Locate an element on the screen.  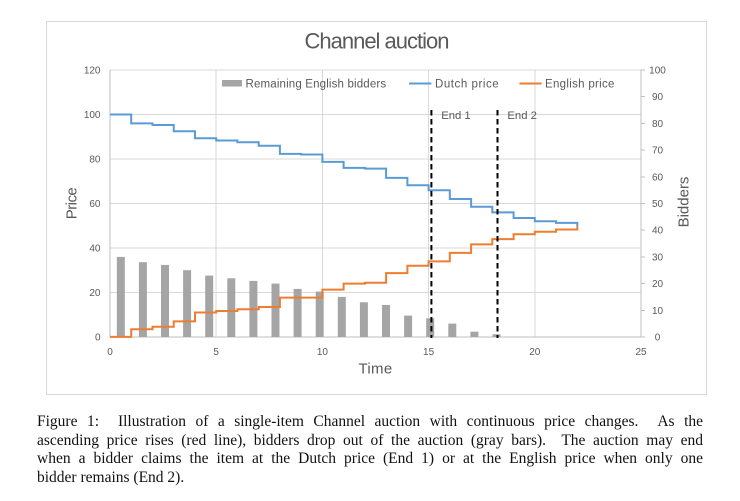
svg-text: 5 is located at coordinates (216, 352).